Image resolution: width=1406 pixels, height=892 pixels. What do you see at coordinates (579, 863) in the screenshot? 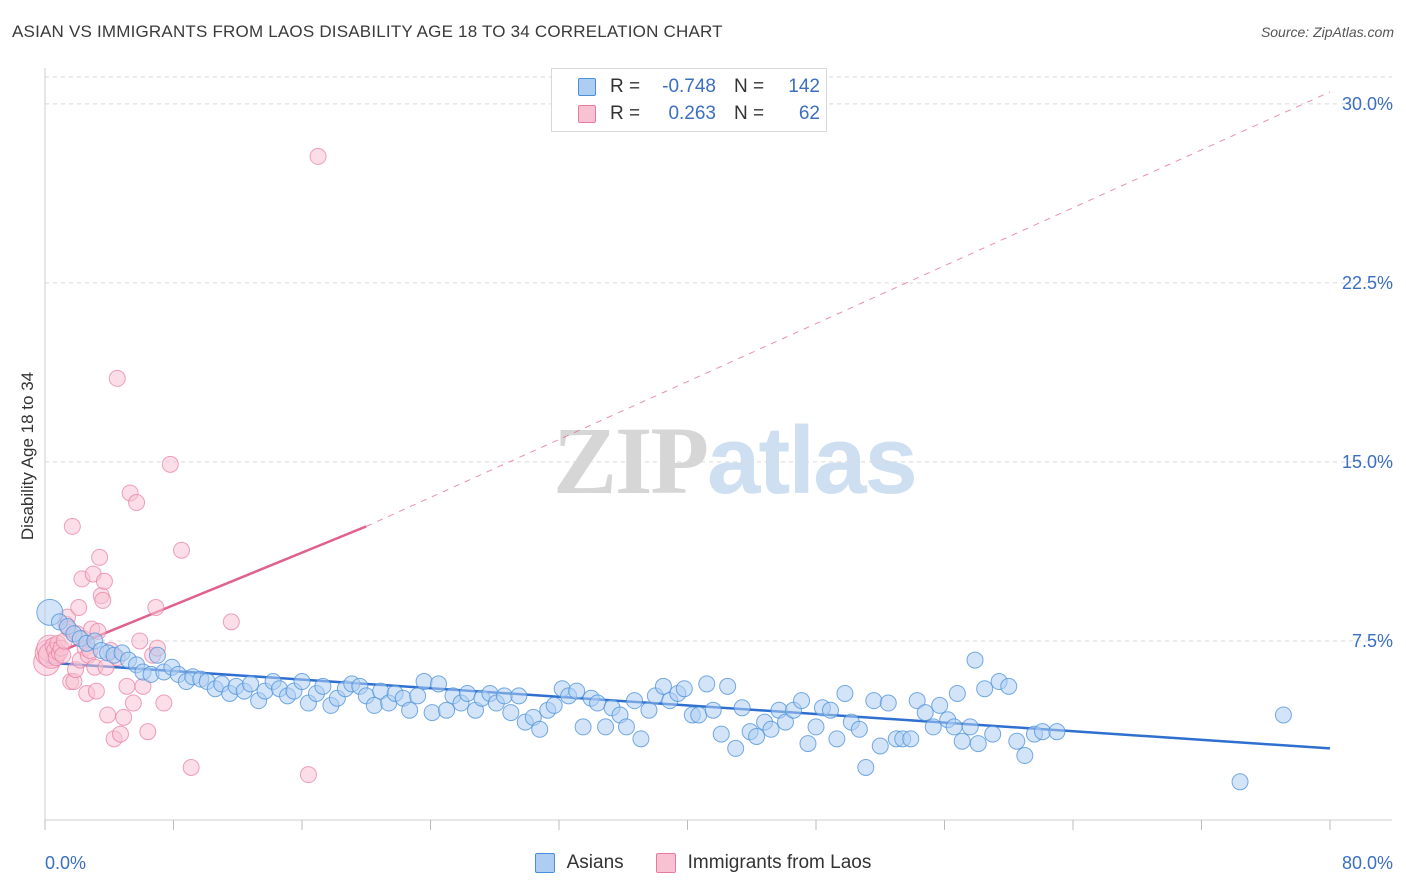
I see `legend-item-asians: Asians` at bounding box center [579, 863].